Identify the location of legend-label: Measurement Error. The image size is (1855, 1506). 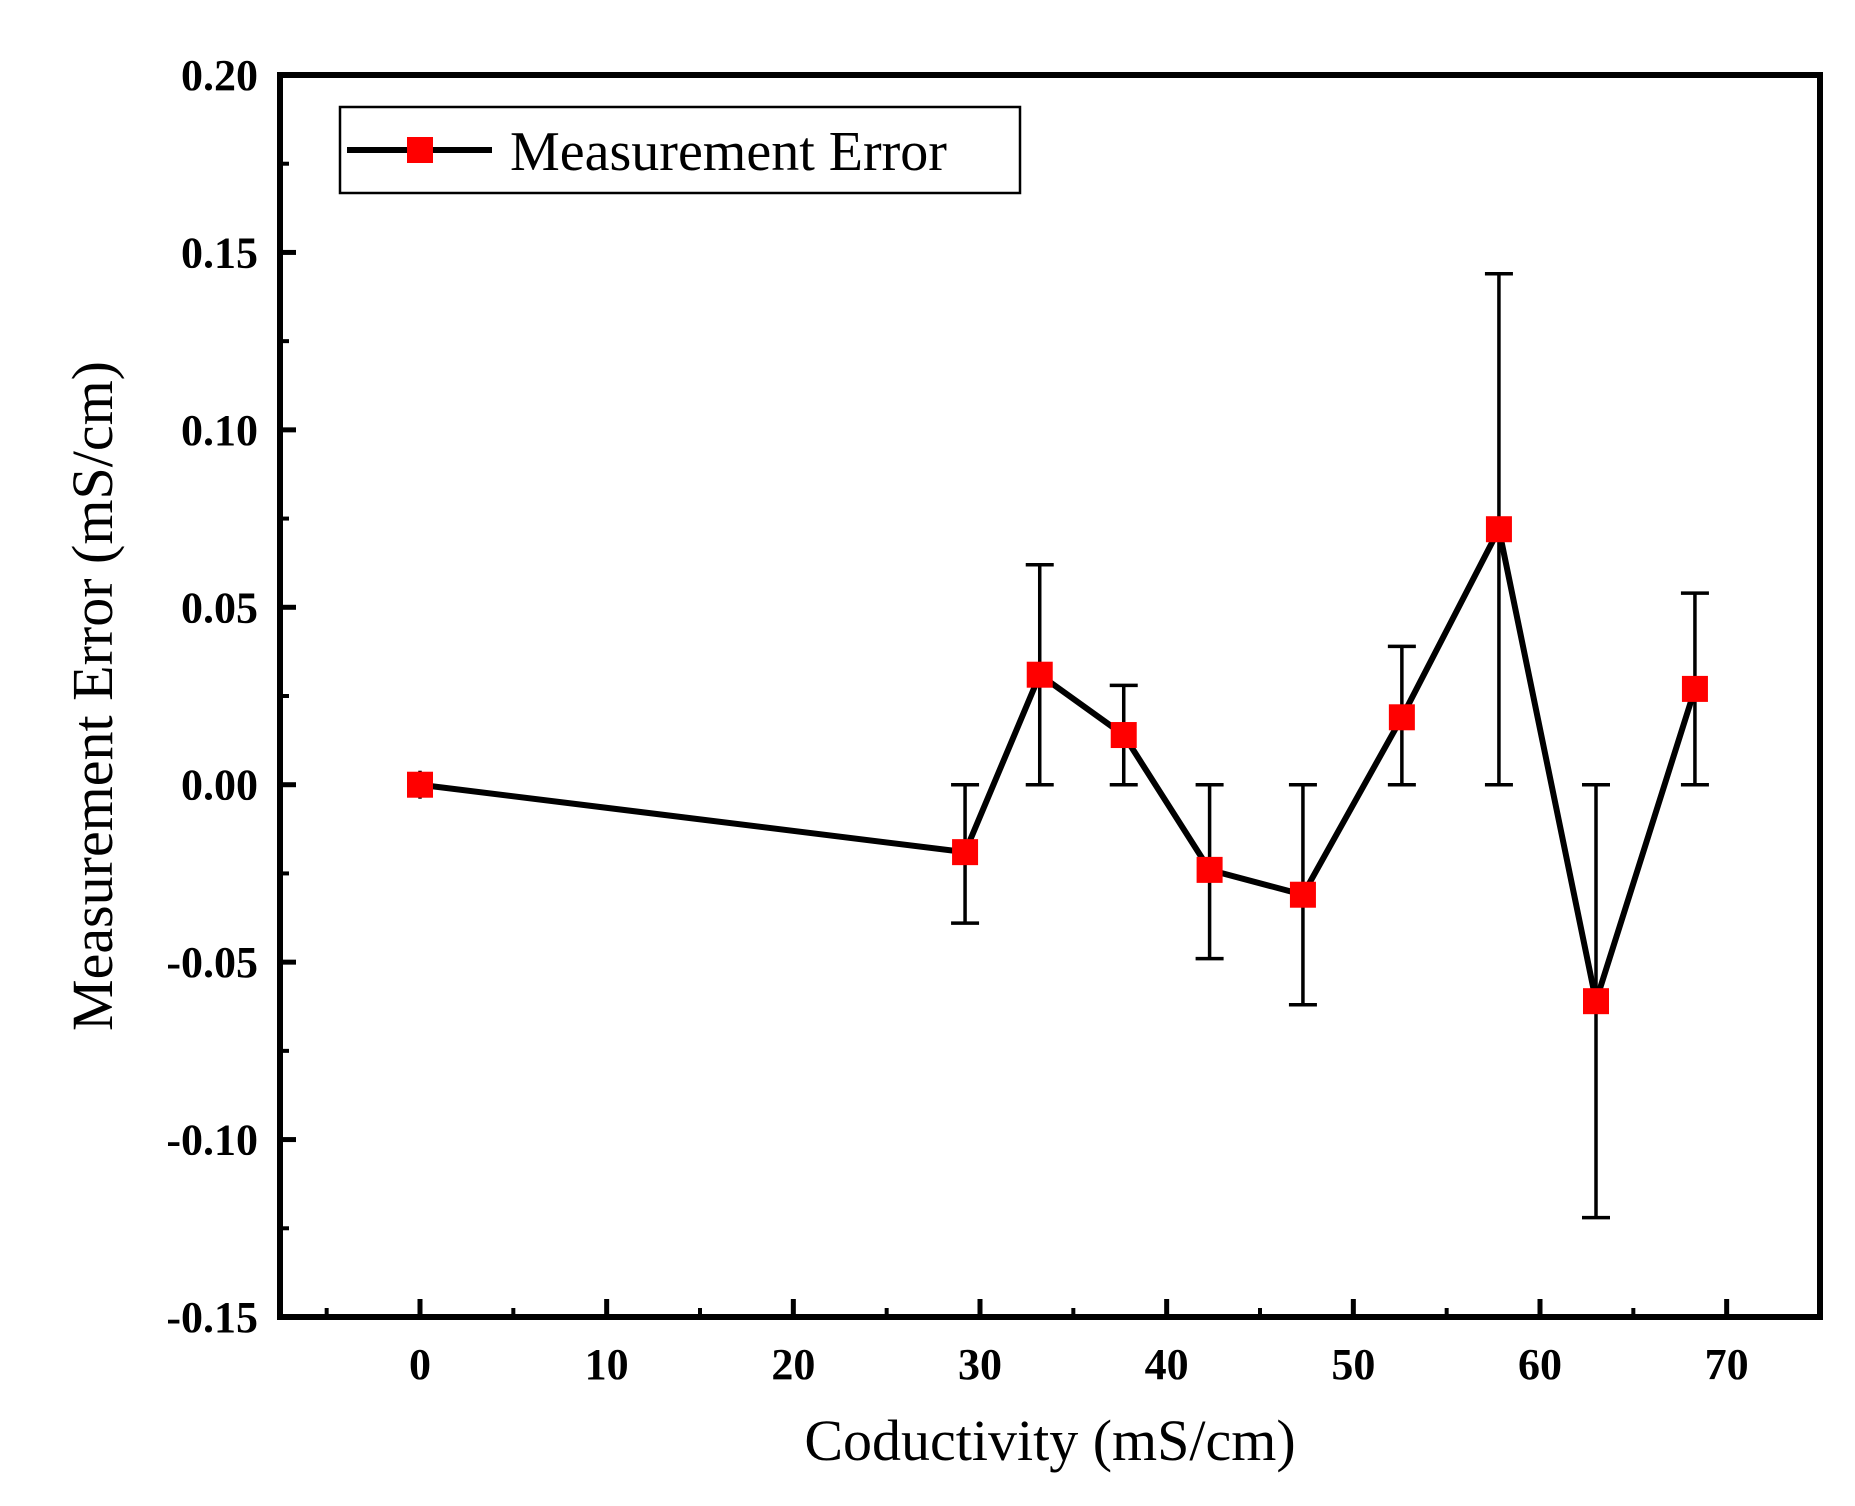
(728, 152).